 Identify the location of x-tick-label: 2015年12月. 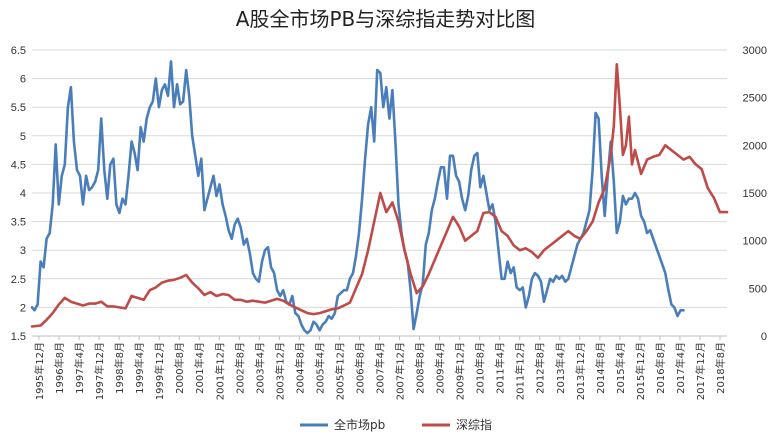
(640, 371).